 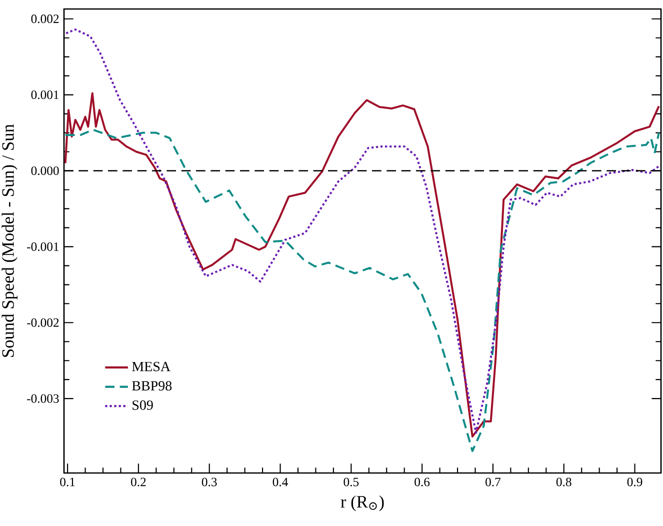 I want to click on x-tick-label: 0.7, so click(x=493, y=482).